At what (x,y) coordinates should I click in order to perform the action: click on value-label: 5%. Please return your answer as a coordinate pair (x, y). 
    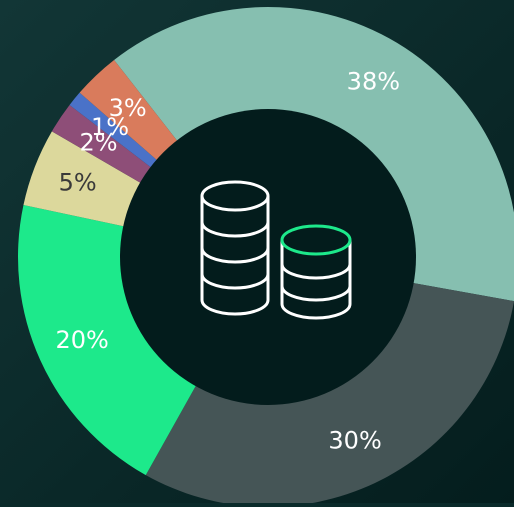
    Looking at the image, I should click on (78, 183).